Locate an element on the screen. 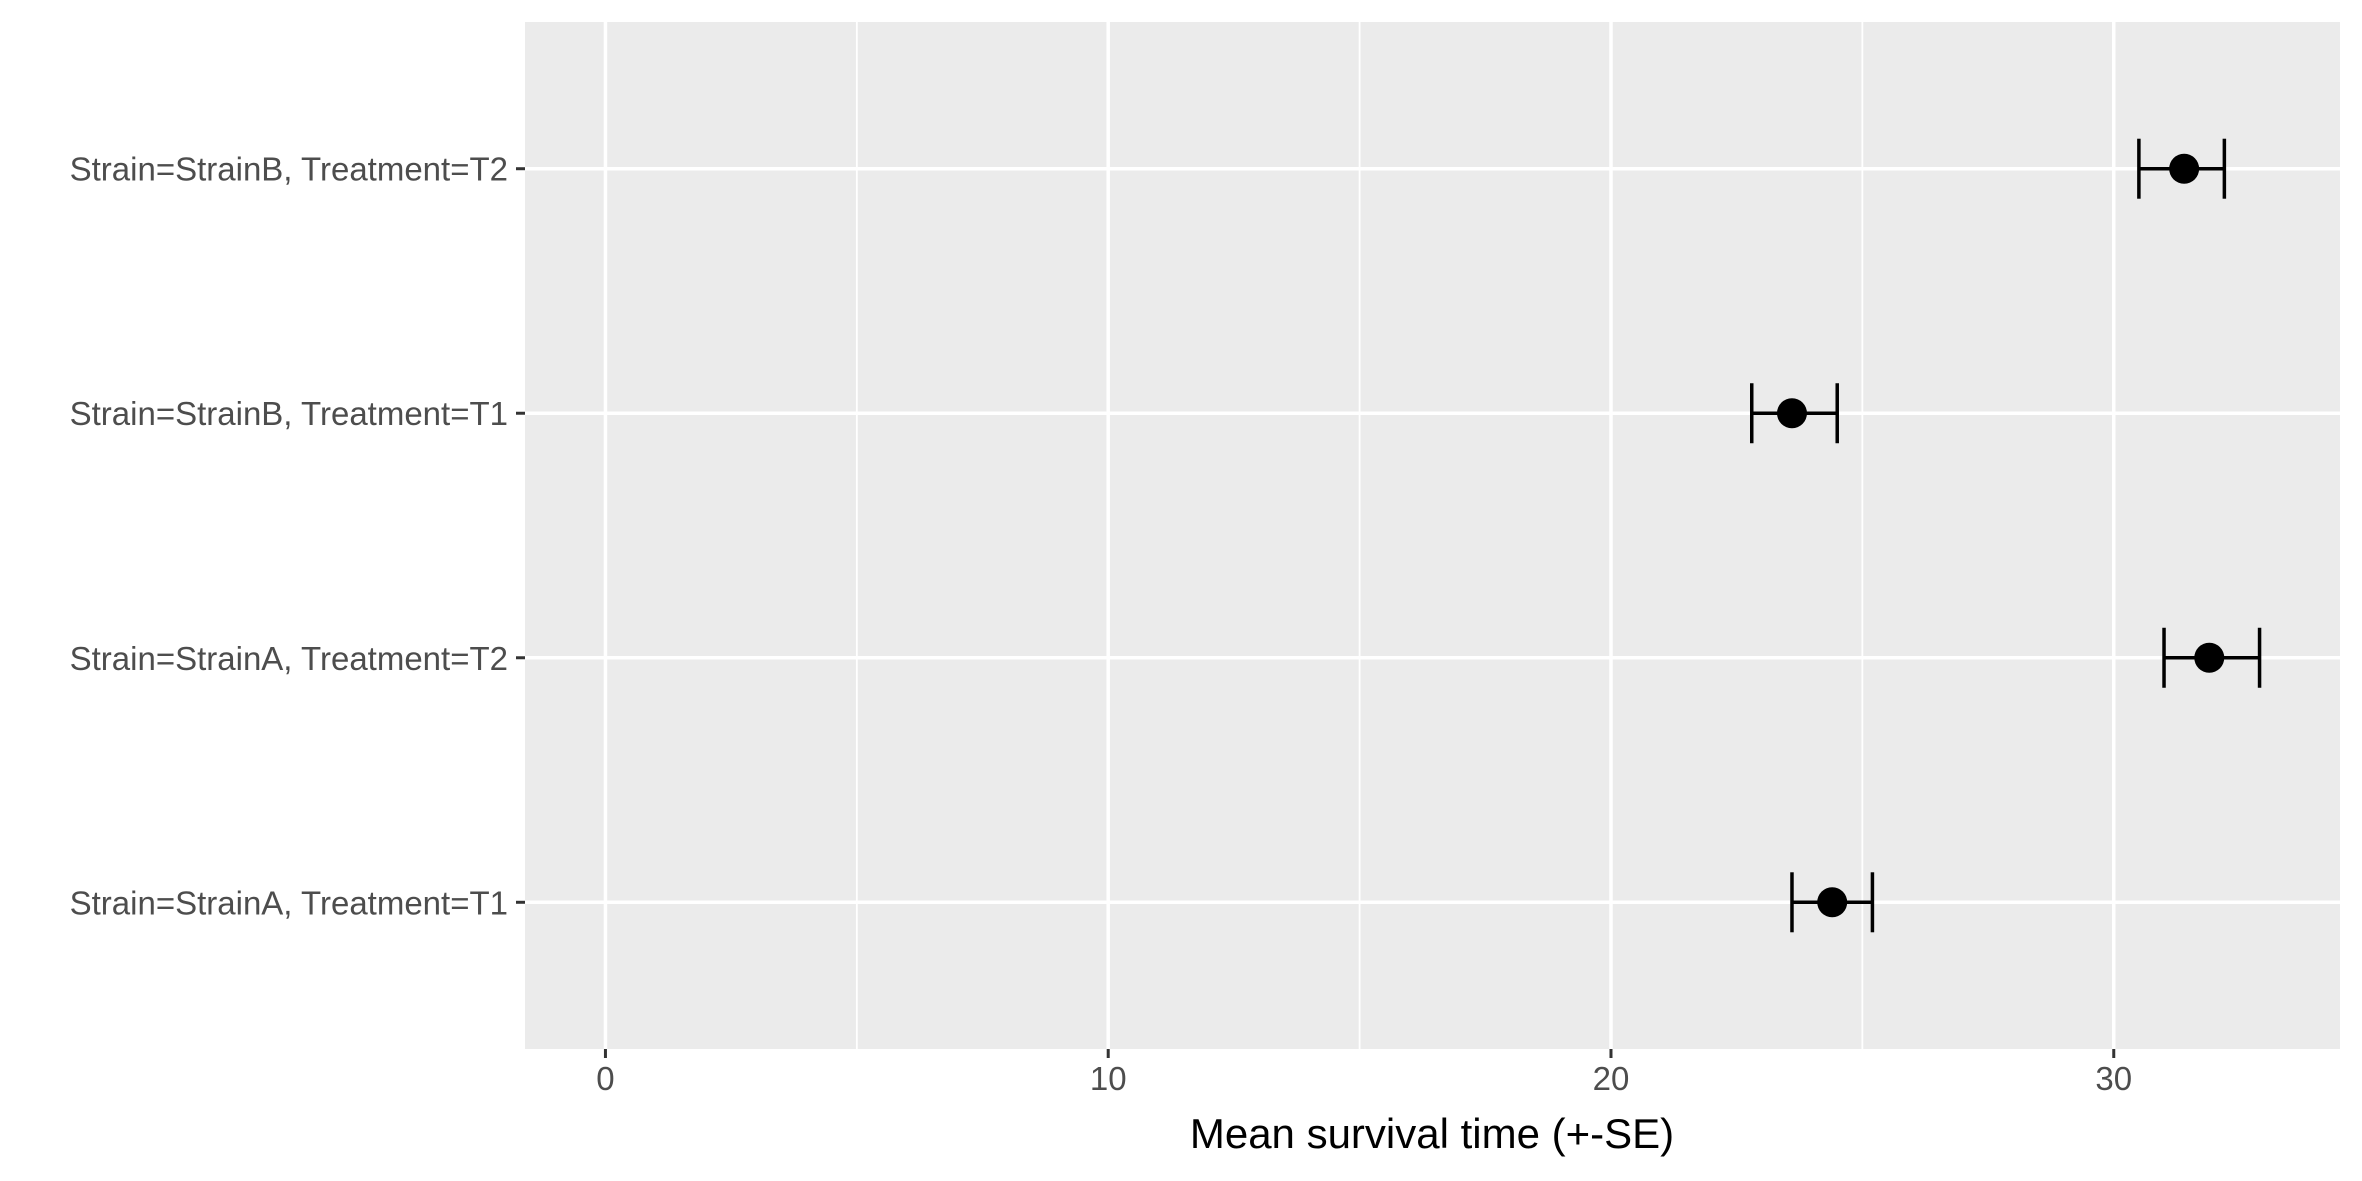  data-marks is located at coordinates (2006, 535).